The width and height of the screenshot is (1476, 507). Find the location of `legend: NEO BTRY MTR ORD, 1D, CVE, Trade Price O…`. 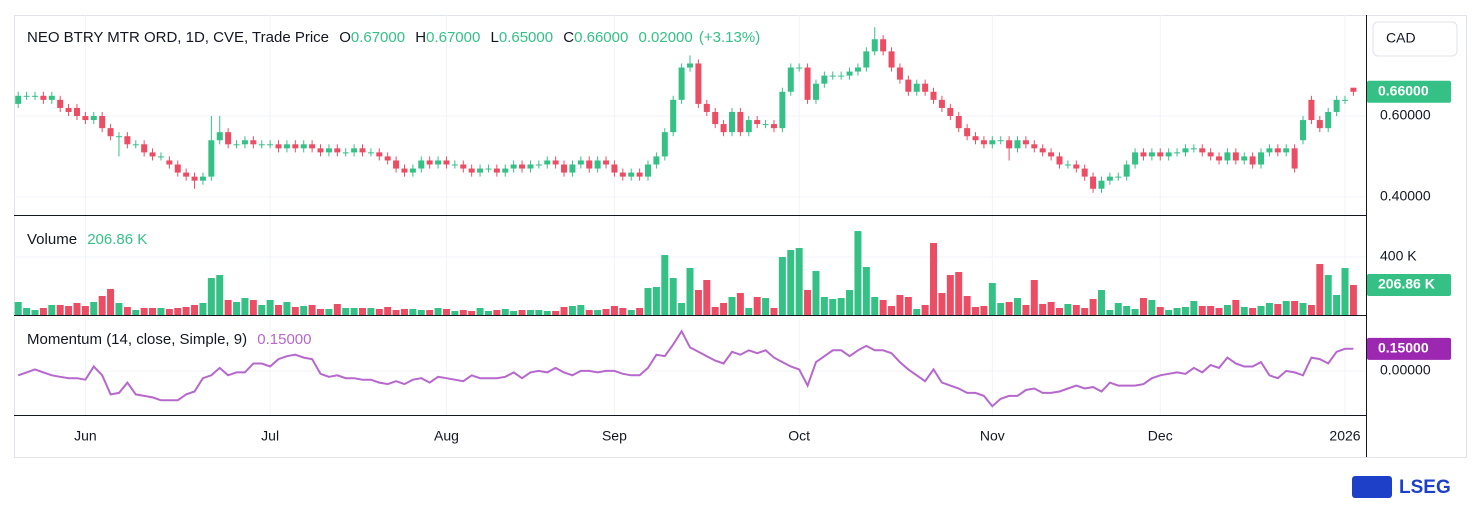

legend: NEO BTRY MTR ORD, 1D, CVE, Trade Price O… is located at coordinates (393, 37).